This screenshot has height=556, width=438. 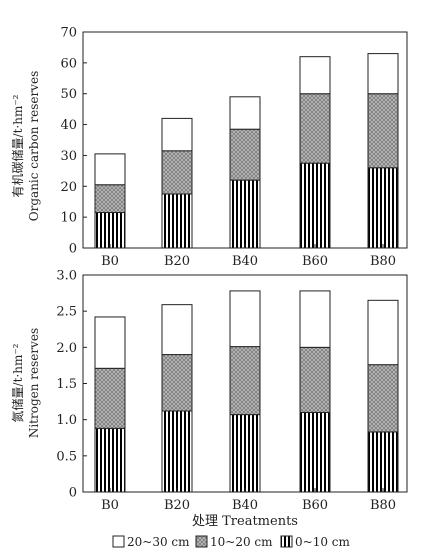 What do you see at coordinates (177, 261) in the screenshot?
I see `carbon-category-label-b20: B20` at bounding box center [177, 261].